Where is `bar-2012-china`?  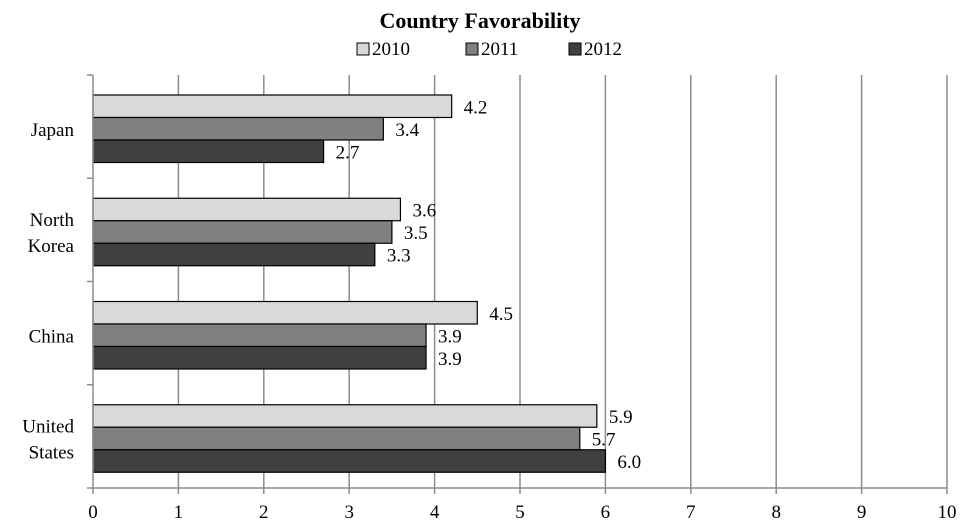 bar-2012-china is located at coordinates (259, 357).